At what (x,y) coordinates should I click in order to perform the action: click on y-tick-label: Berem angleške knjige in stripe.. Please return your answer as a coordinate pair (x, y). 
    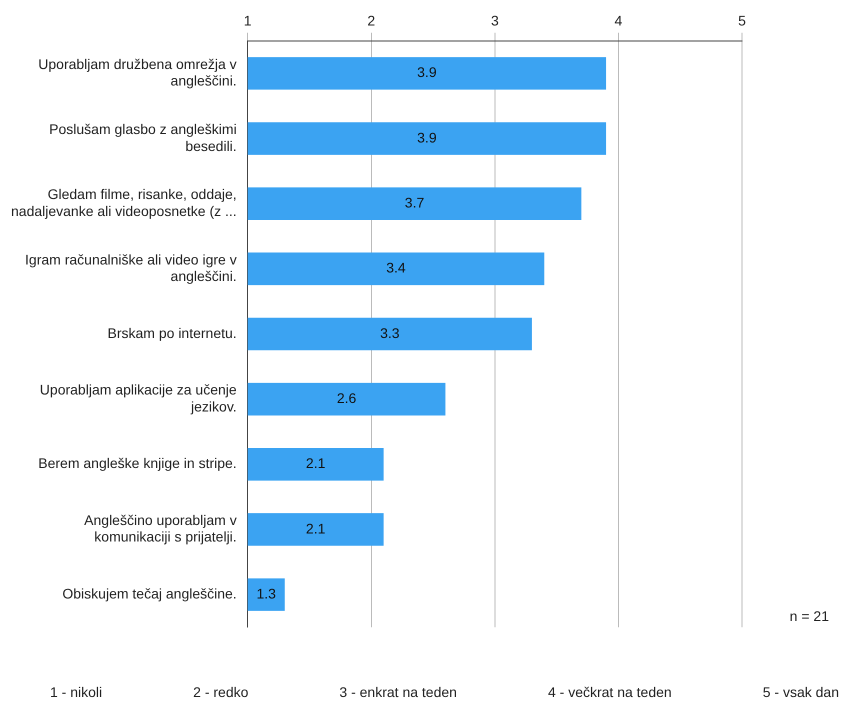
    Looking at the image, I should click on (137, 463).